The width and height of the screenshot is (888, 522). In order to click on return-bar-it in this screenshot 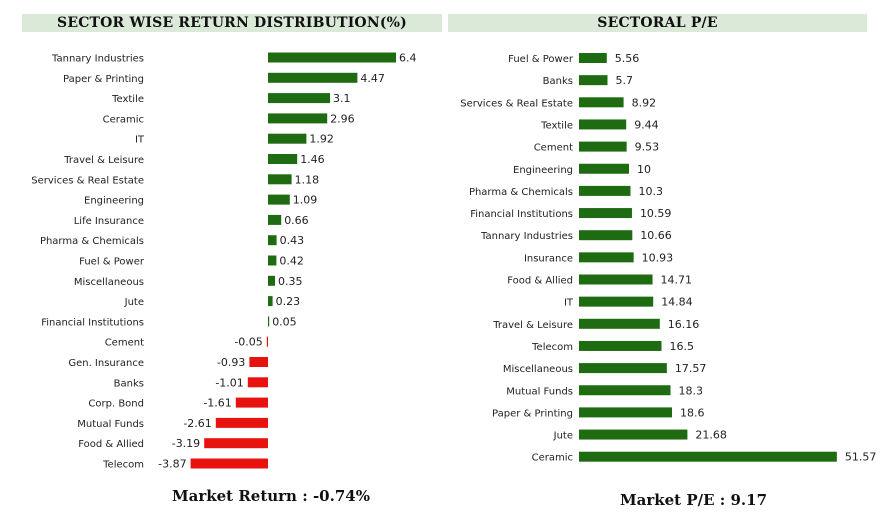, I will do `click(287, 138)`.